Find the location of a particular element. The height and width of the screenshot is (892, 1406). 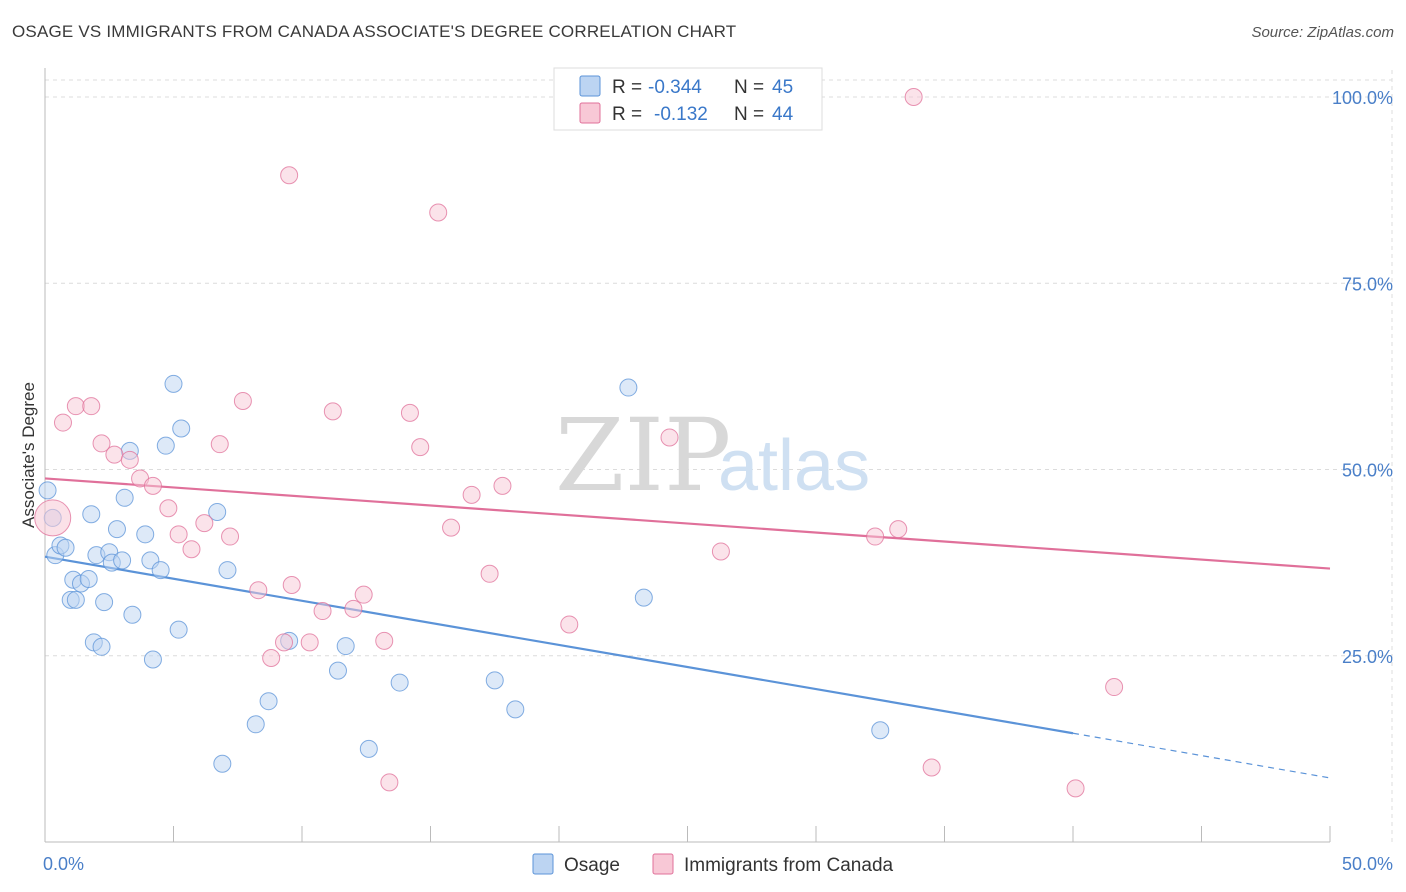

watermark-zip: ZIP is located at coordinates (643, 455).